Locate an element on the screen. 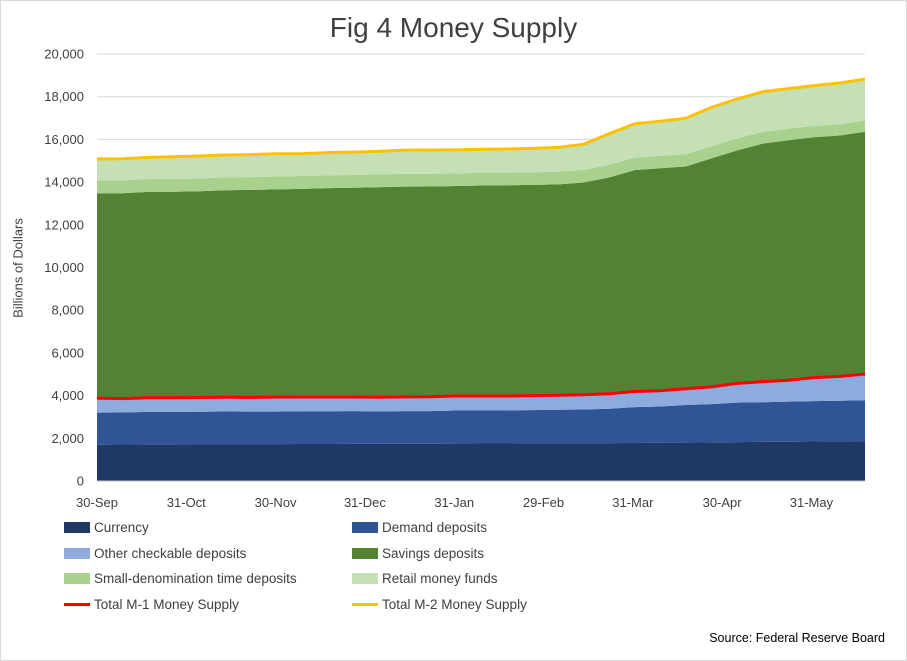 The width and height of the screenshot is (907, 661). line-series-total-m-2-money-supply is located at coordinates (481, 119).